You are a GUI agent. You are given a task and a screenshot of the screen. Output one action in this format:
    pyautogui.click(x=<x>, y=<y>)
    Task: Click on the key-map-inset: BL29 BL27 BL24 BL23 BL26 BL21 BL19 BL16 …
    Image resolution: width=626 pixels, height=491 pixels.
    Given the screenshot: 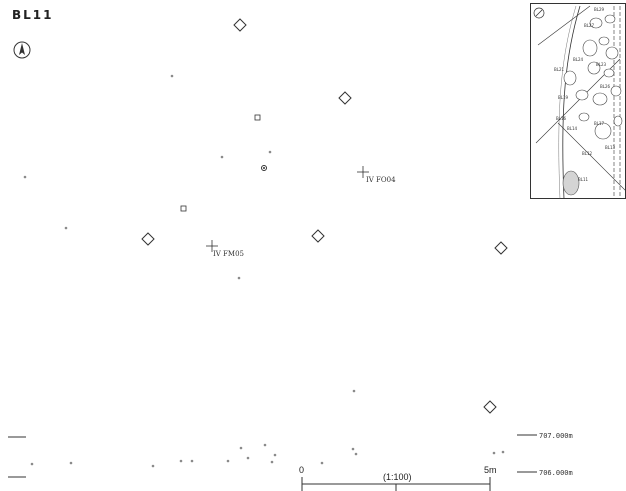 What is the action you would take?
    pyautogui.click(x=578, y=101)
    